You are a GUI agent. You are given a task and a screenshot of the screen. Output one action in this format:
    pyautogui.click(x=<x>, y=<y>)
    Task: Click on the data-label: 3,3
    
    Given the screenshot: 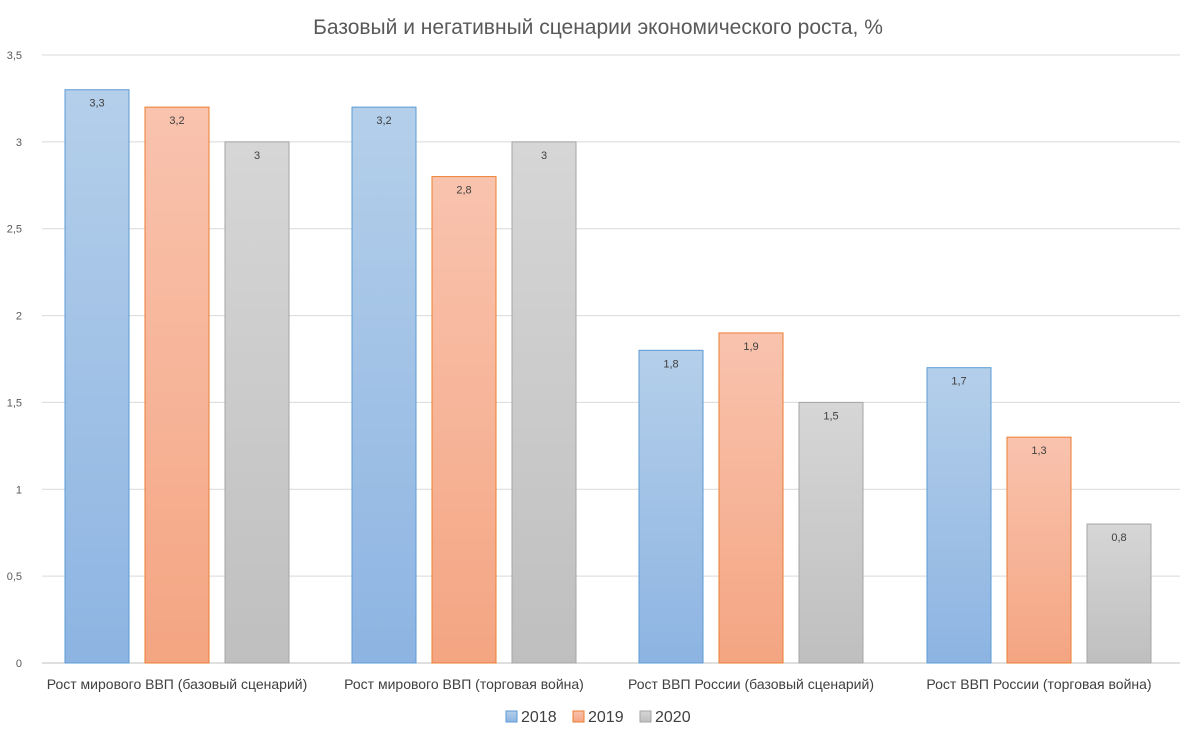 What is the action you would take?
    pyautogui.click(x=96, y=104)
    